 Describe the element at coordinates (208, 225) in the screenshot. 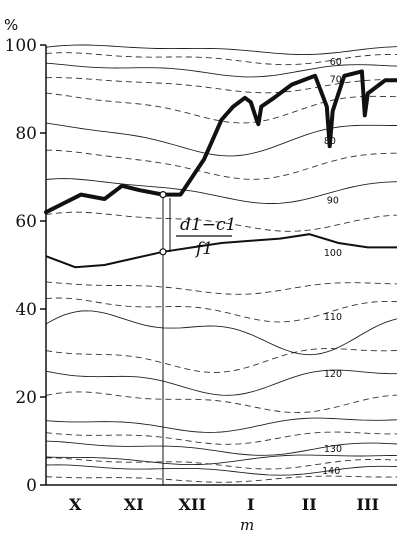

I see `annotation-fraction-top: d1−c1` at that location.